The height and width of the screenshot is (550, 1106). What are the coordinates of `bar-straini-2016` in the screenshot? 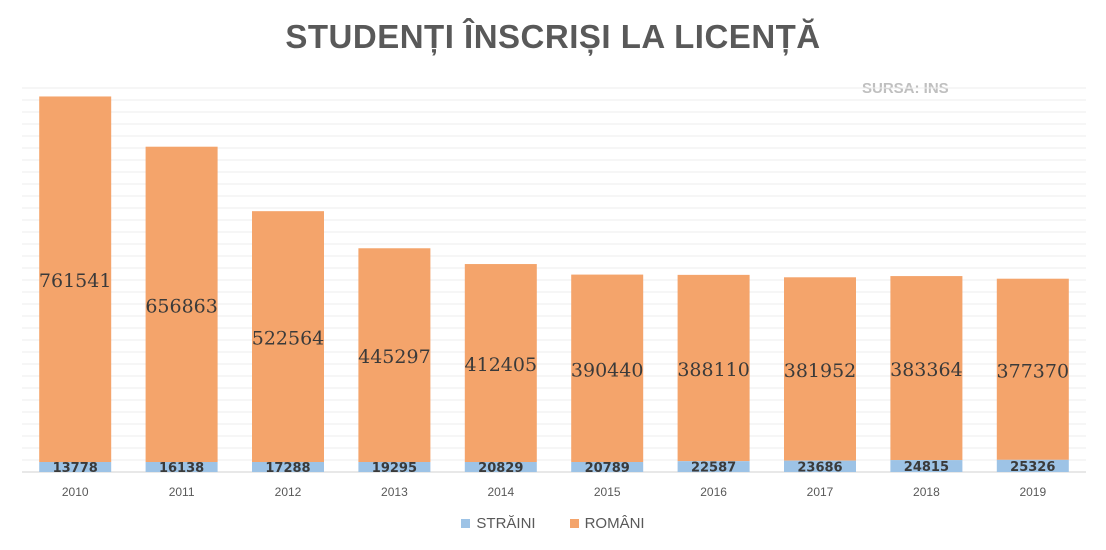 It's located at (713, 466).